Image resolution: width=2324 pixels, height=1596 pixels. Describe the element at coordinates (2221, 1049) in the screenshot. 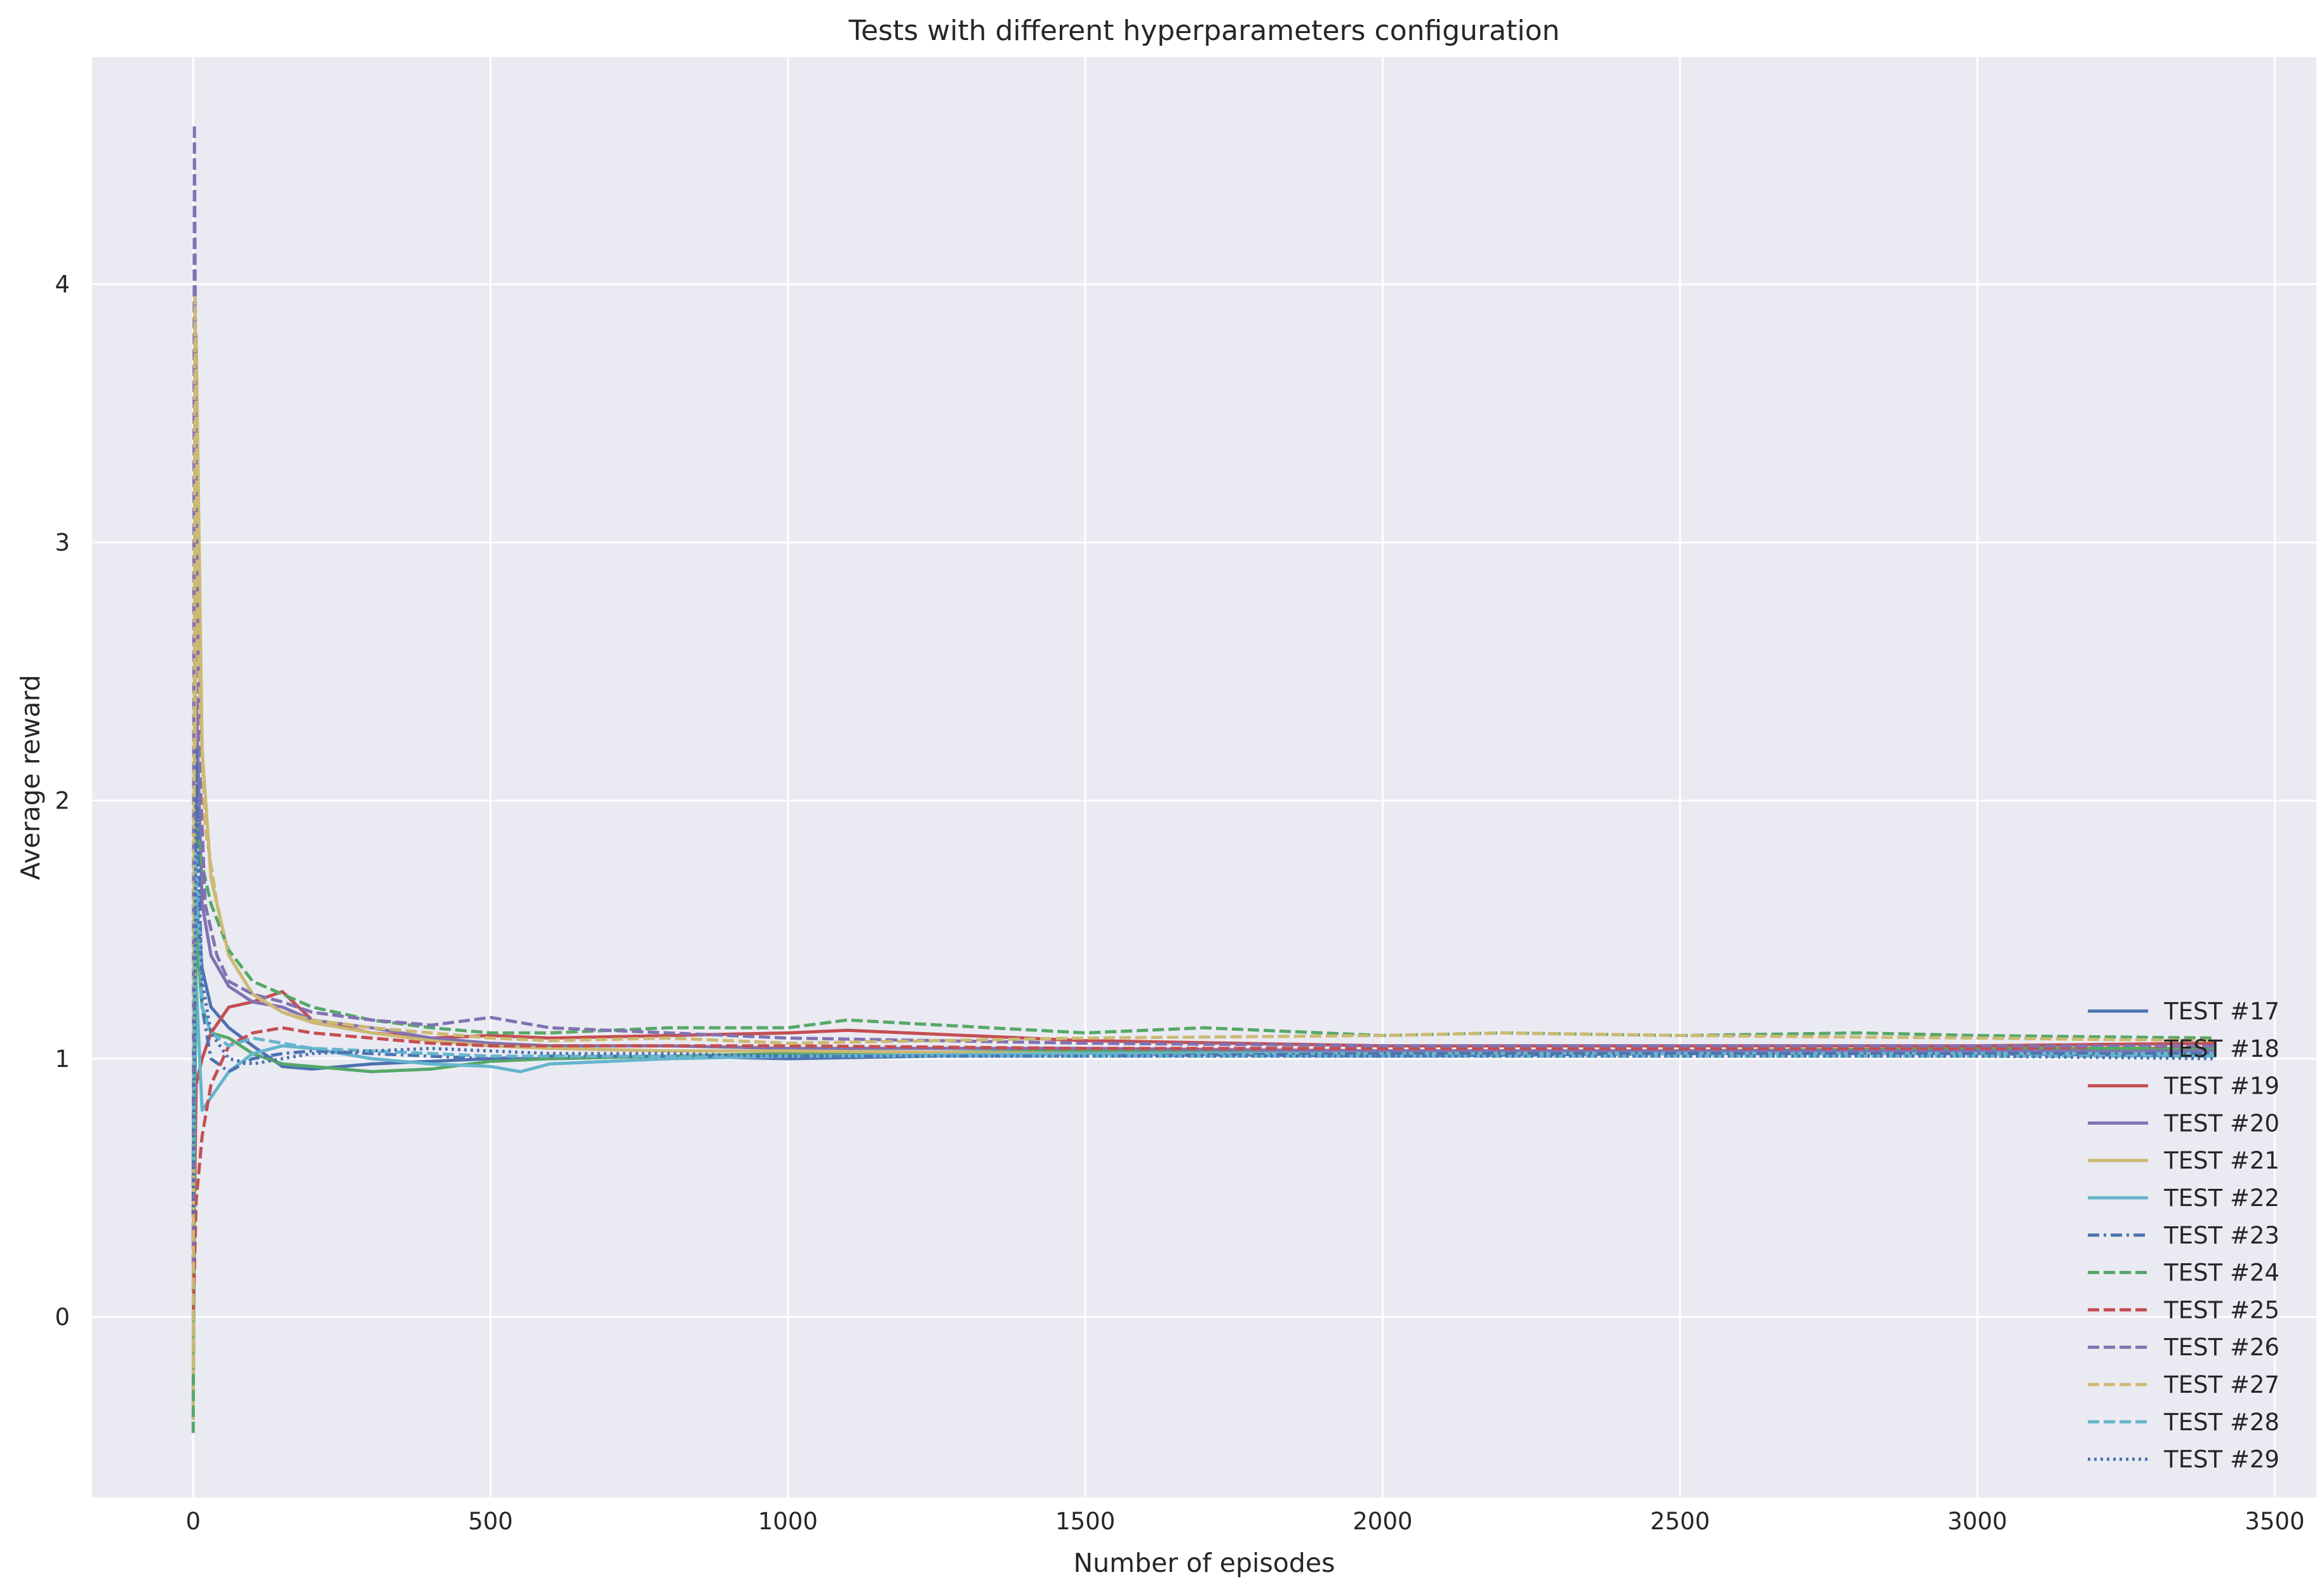

I see `legend-label: TEST #18` at that location.